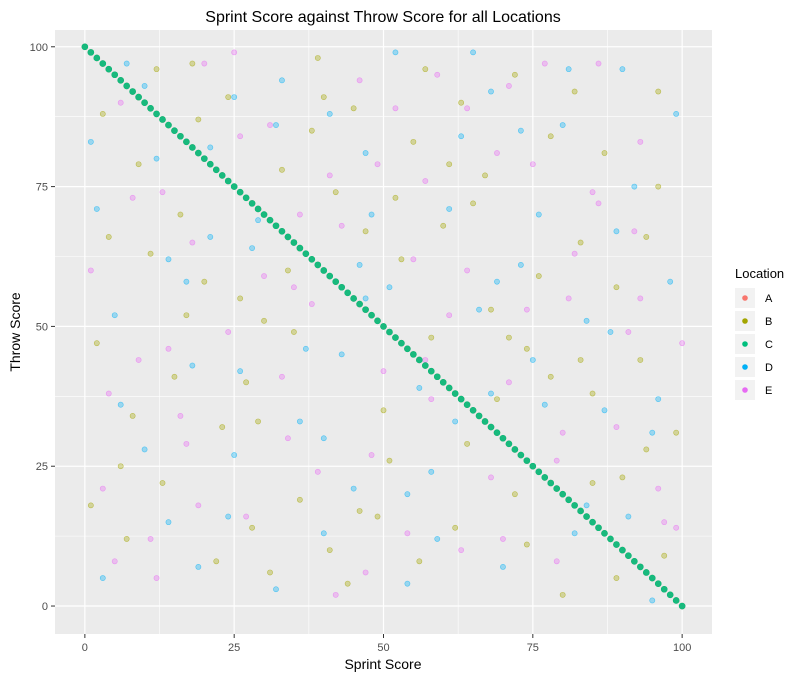  What do you see at coordinates (769, 368) in the screenshot?
I see `legend-label-d: D` at bounding box center [769, 368].